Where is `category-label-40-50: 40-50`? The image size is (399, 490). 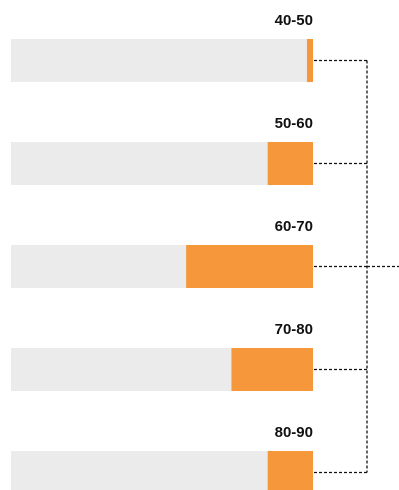
category-label-40-50: 40-50 is located at coordinates (294, 20).